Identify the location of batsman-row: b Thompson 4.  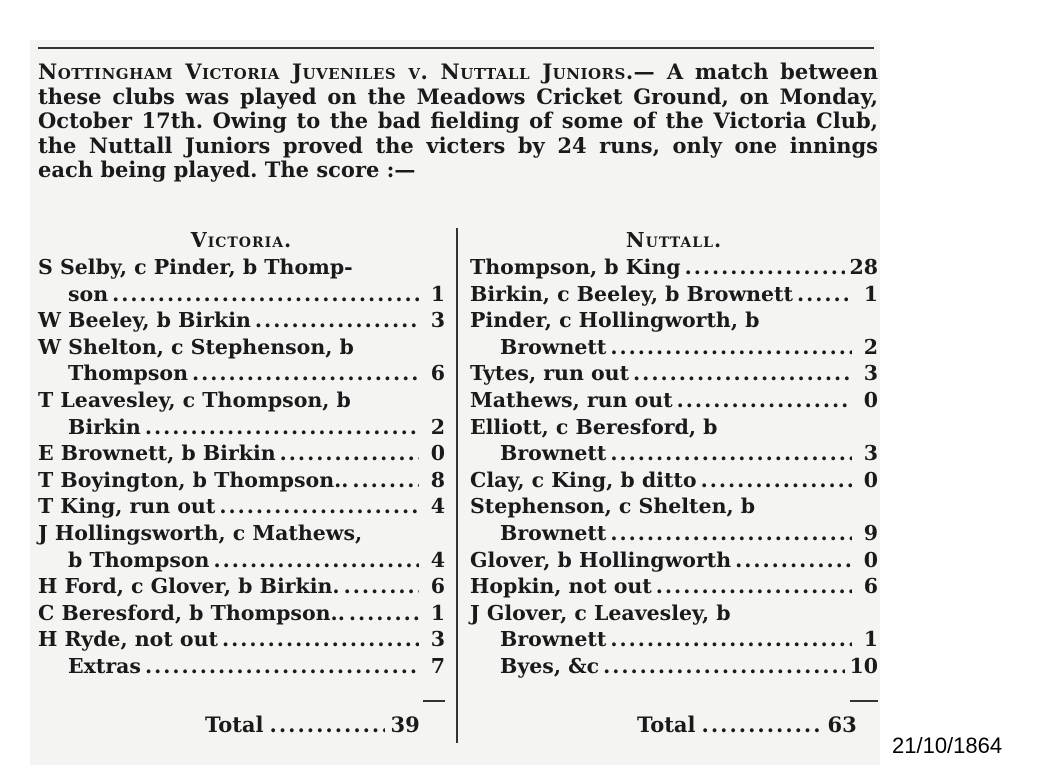
(241, 560).